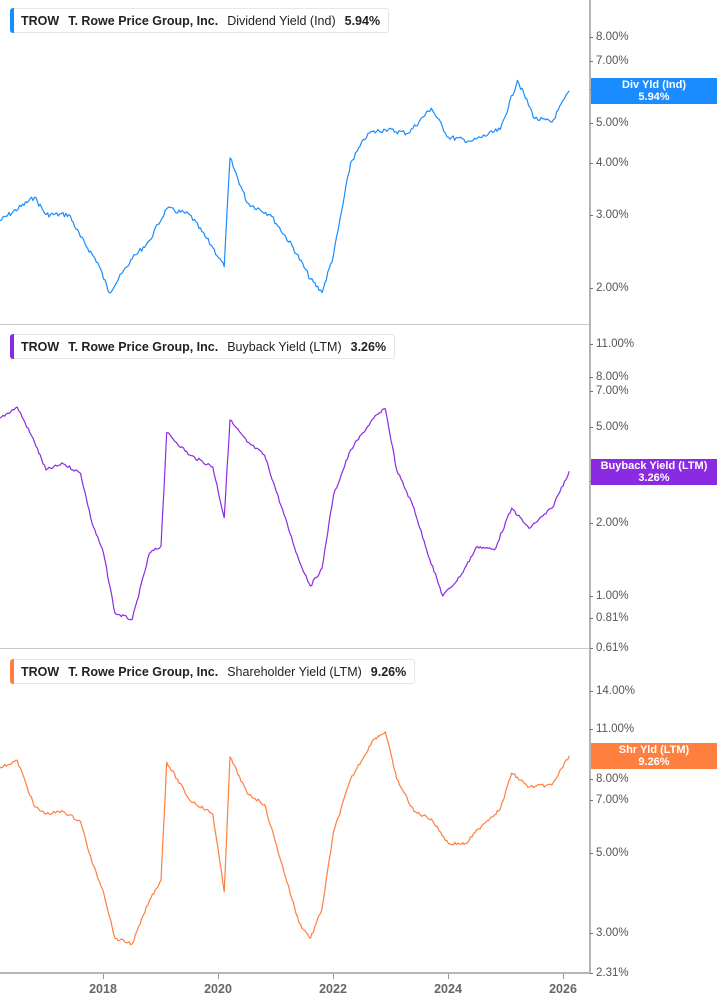 Image resolution: width=717 pixels, height=1005 pixels. I want to click on legend-metric: Buyback Yield (LTM), so click(284, 346).